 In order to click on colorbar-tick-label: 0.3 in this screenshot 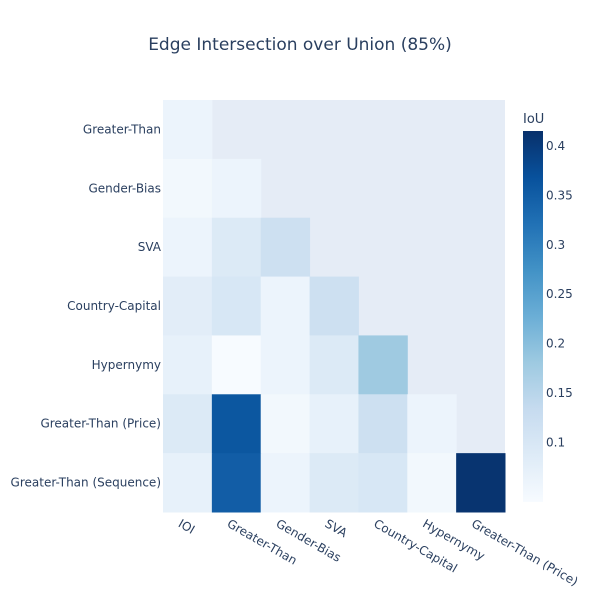, I will do `click(555, 245)`.